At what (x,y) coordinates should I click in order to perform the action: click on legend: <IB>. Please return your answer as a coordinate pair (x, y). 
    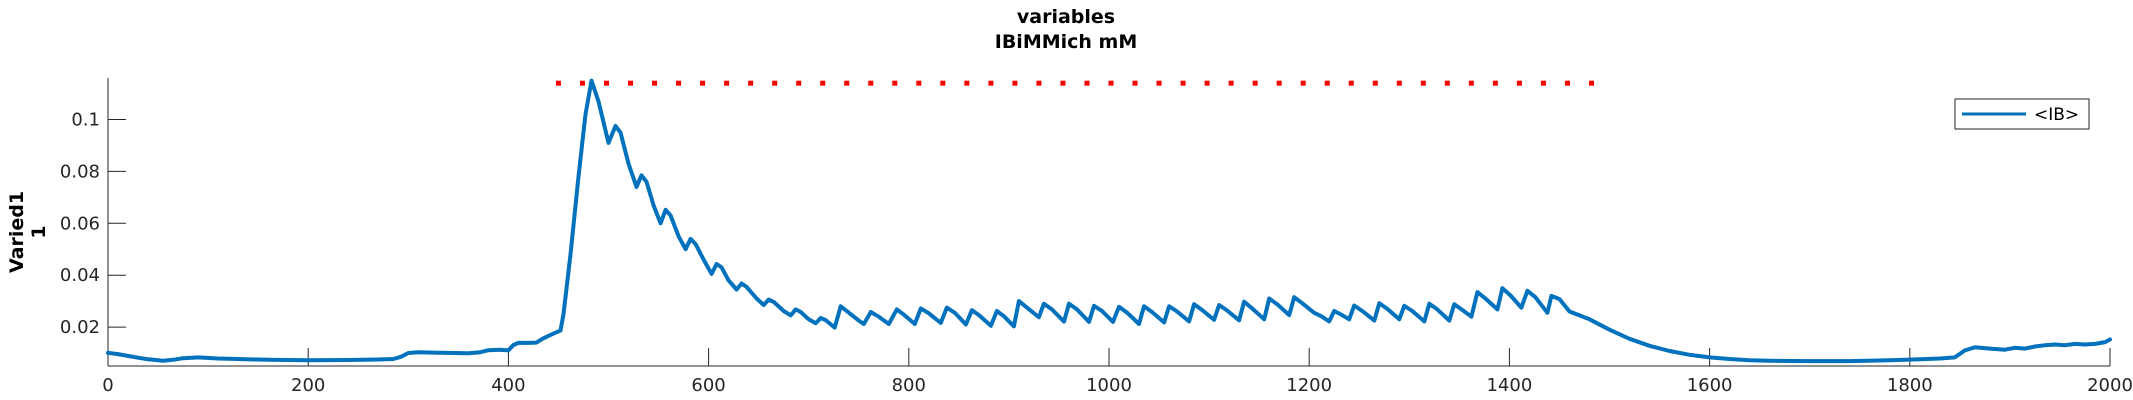
    Looking at the image, I should click on (2022, 114).